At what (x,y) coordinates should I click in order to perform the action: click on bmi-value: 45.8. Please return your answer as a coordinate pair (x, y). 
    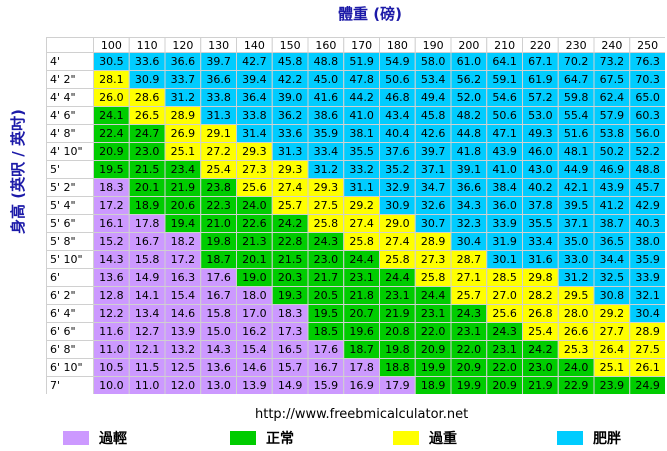
    Looking at the image, I should click on (290, 61).